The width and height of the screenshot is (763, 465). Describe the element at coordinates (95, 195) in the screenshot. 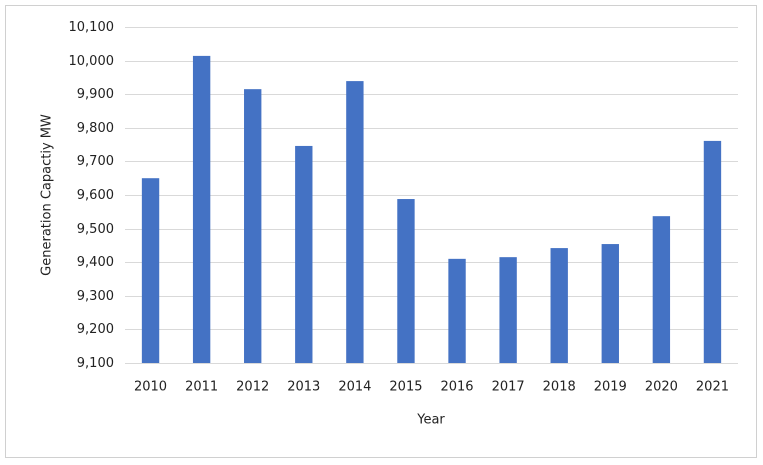

I see `y-tick-label: 9,600` at that location.